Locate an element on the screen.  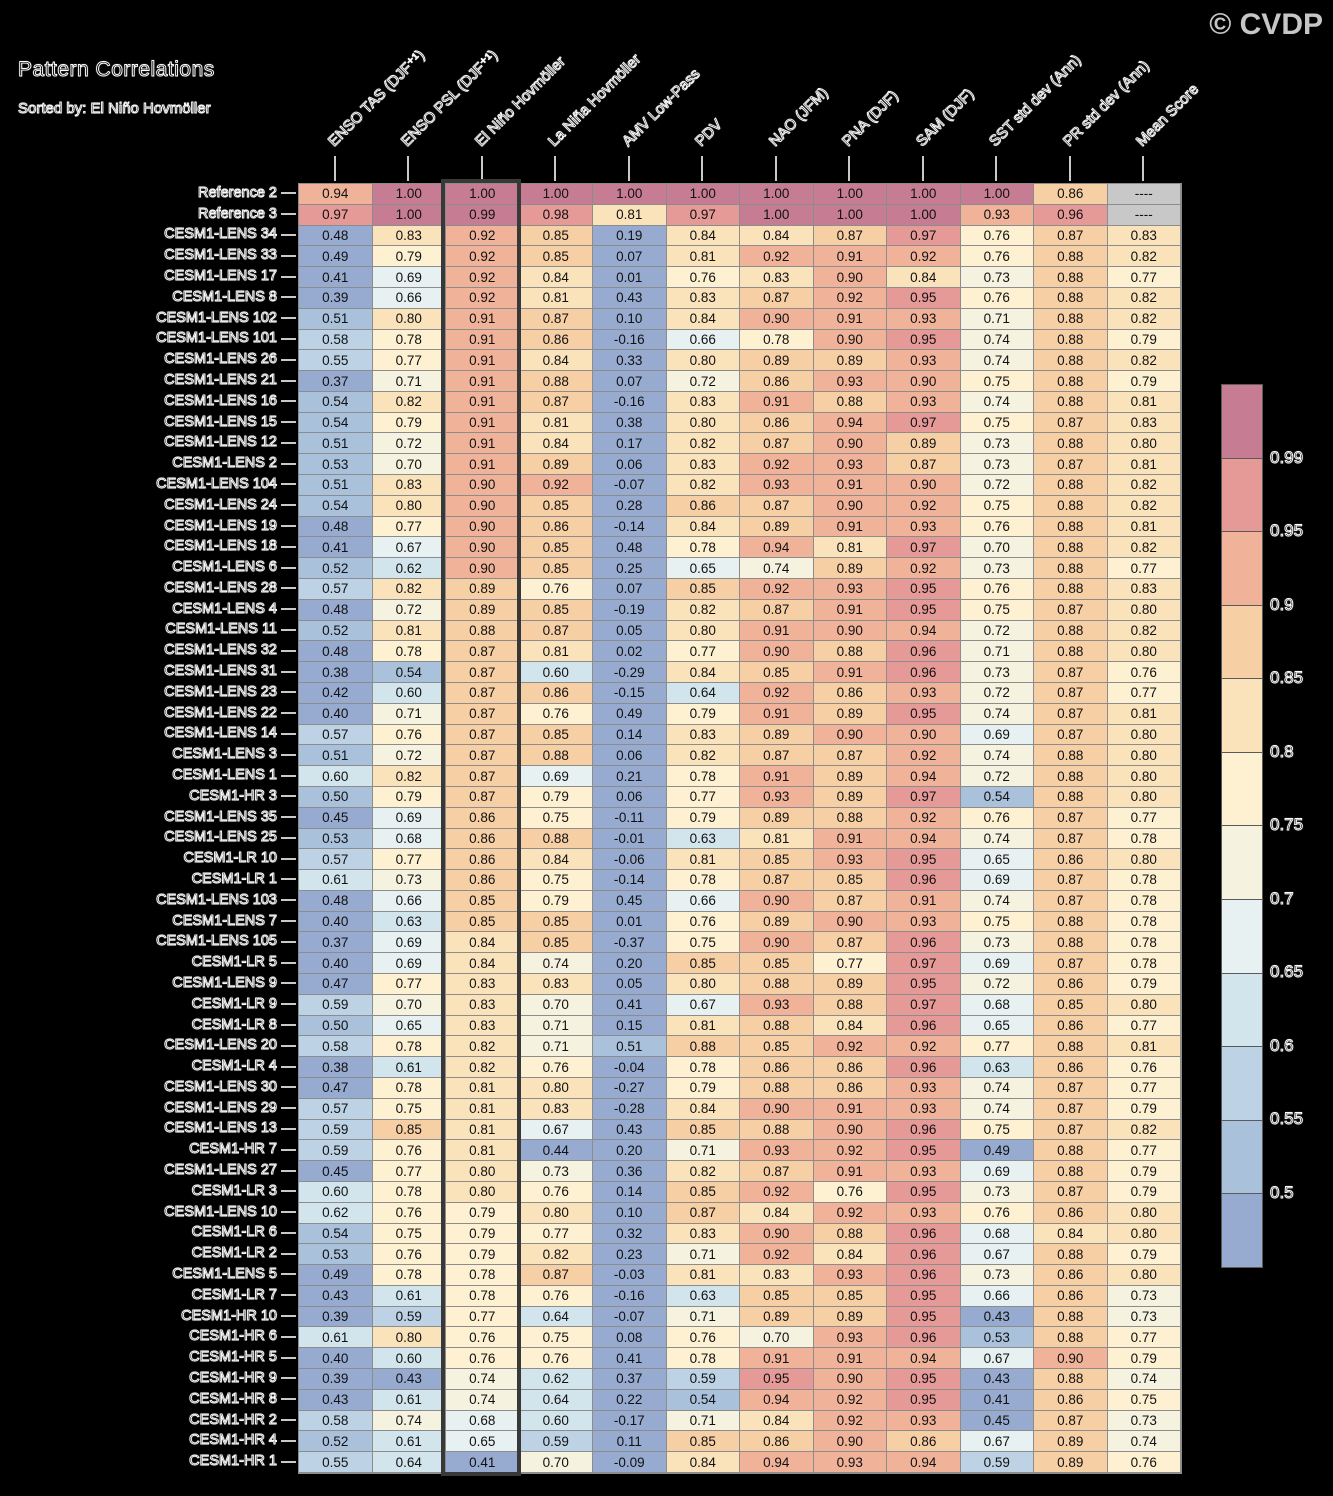
correlation-cell: 0.97 is located at coordinates (924, 423).